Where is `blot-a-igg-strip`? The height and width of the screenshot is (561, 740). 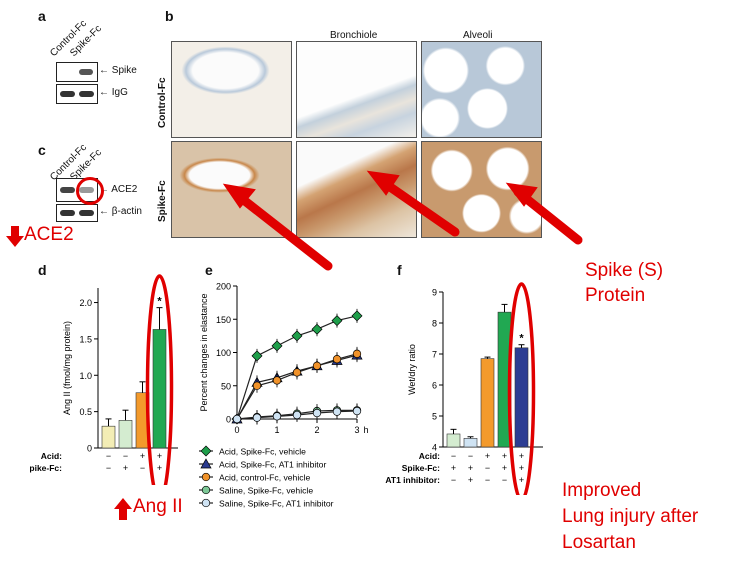 blot-a-igg-strip is located at coordinates (77, 94).